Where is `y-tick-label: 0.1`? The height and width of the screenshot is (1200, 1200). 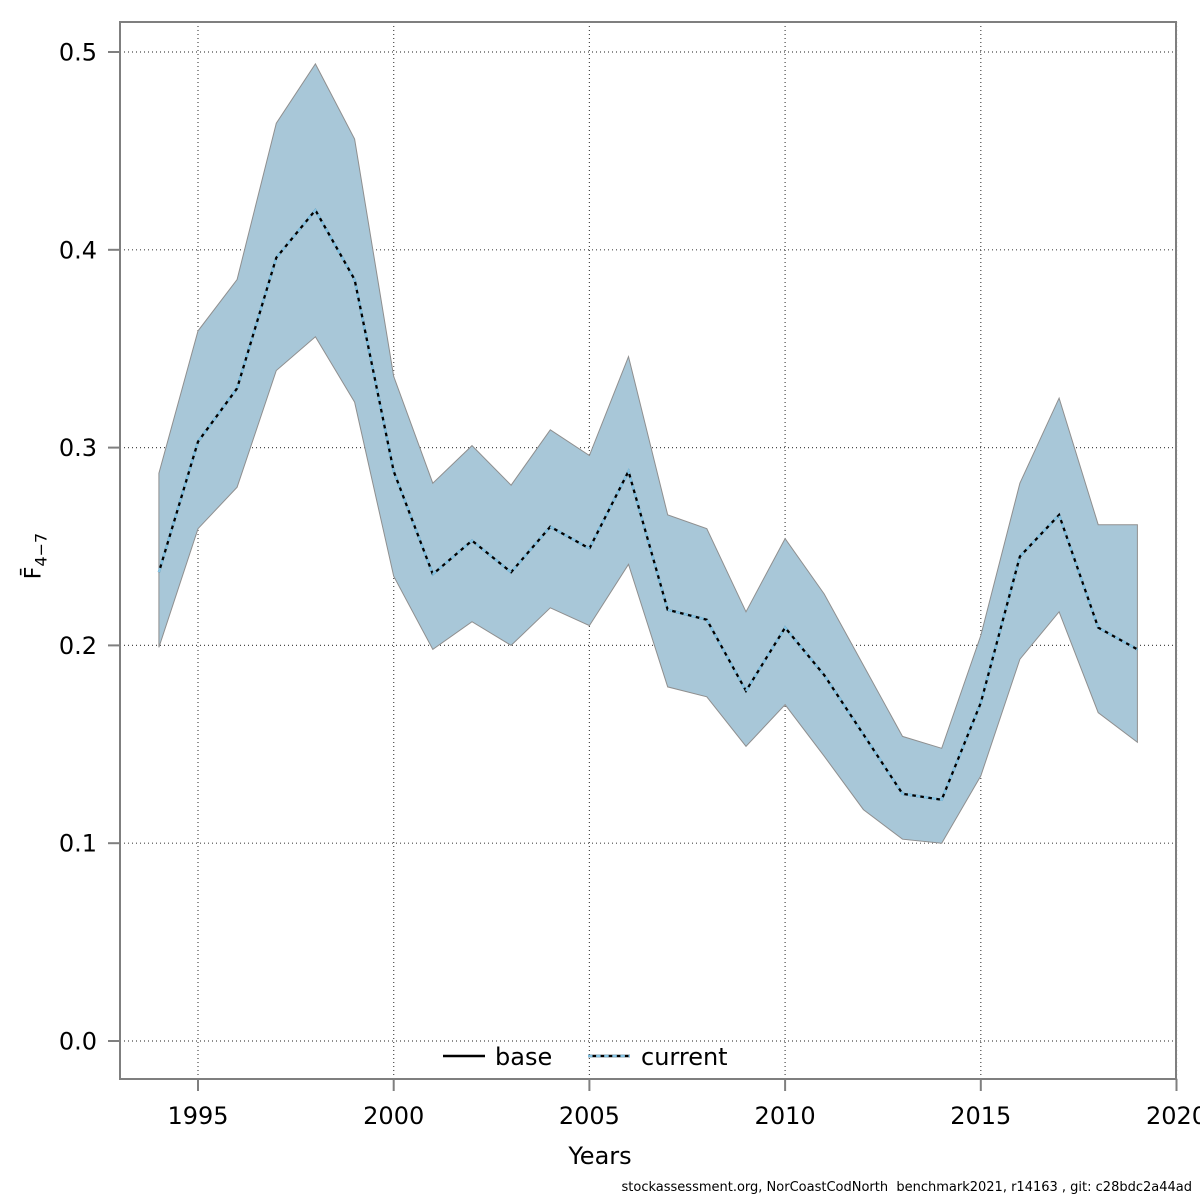
y-tick-label: 0.1 is located at coordinates (78, 844).